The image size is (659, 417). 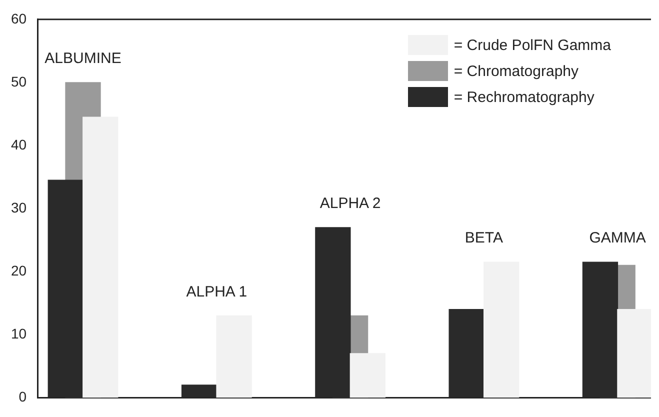 What do you see at coordinates (18, 333) in the screenshot?
I see `y-tick-label: 10` at bounding box center [18, 333].